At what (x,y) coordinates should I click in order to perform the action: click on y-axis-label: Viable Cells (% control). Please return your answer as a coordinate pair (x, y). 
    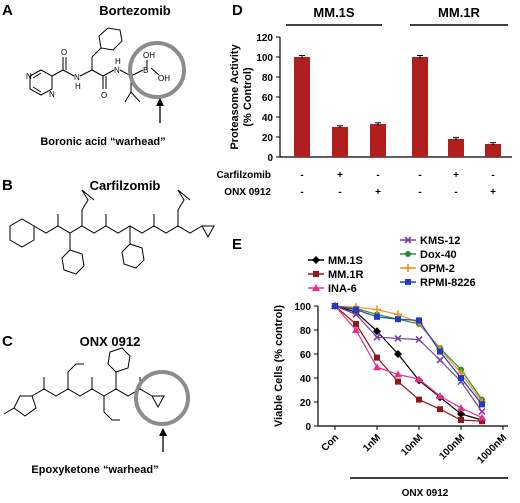
    Looking at the image, I should click on (279, 366).